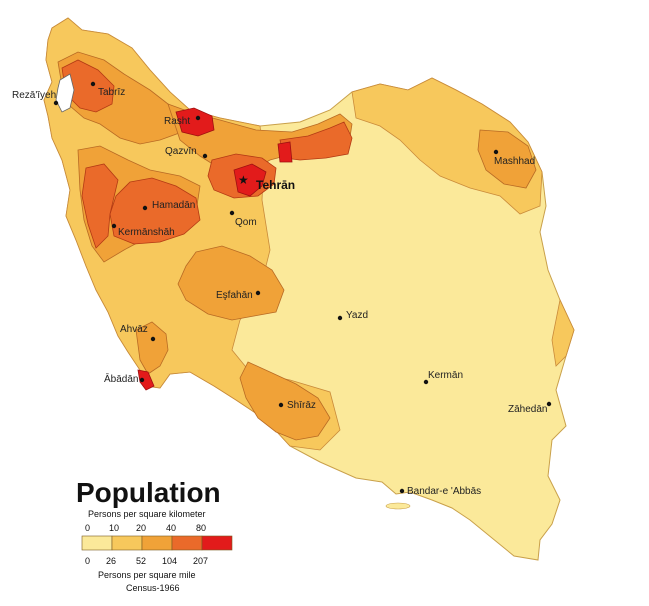 The height and width of the screenshot is (606, 649). I want to click on city-label: Rasht, so click(177, 121).